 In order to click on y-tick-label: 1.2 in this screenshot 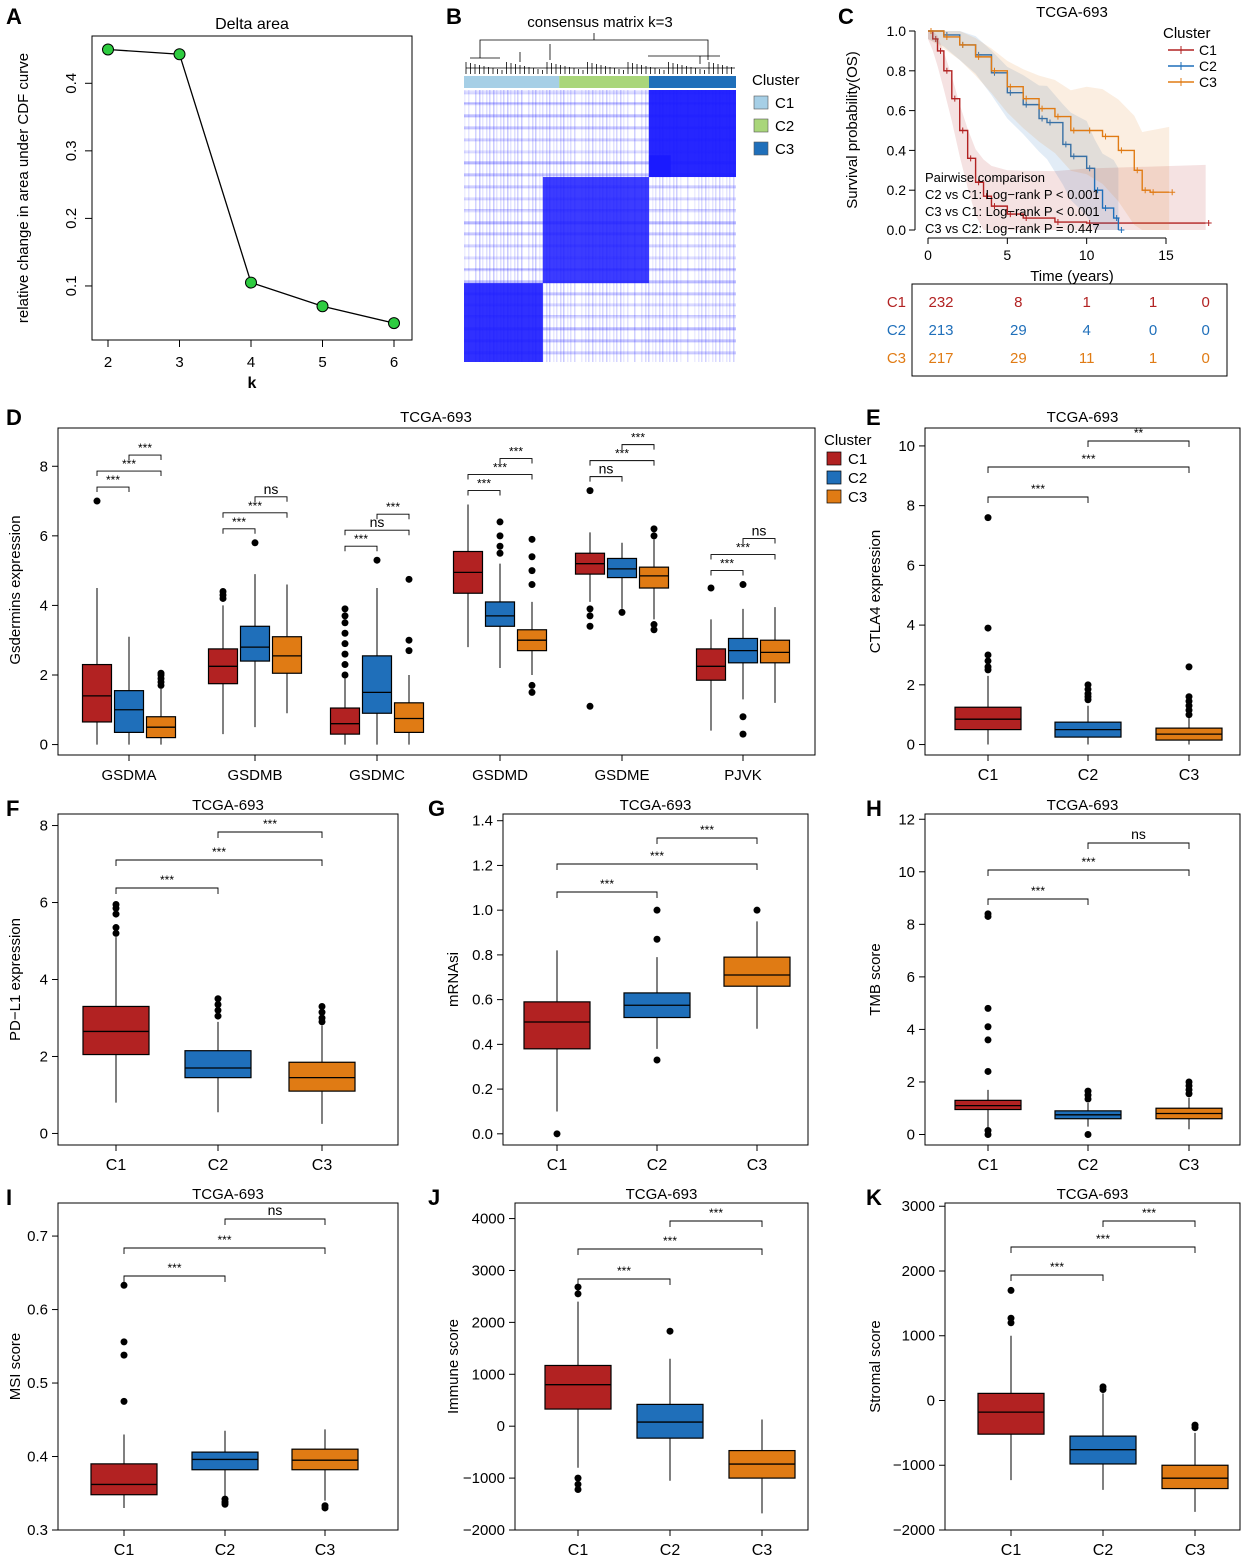, I will do `click(482, 865)`.